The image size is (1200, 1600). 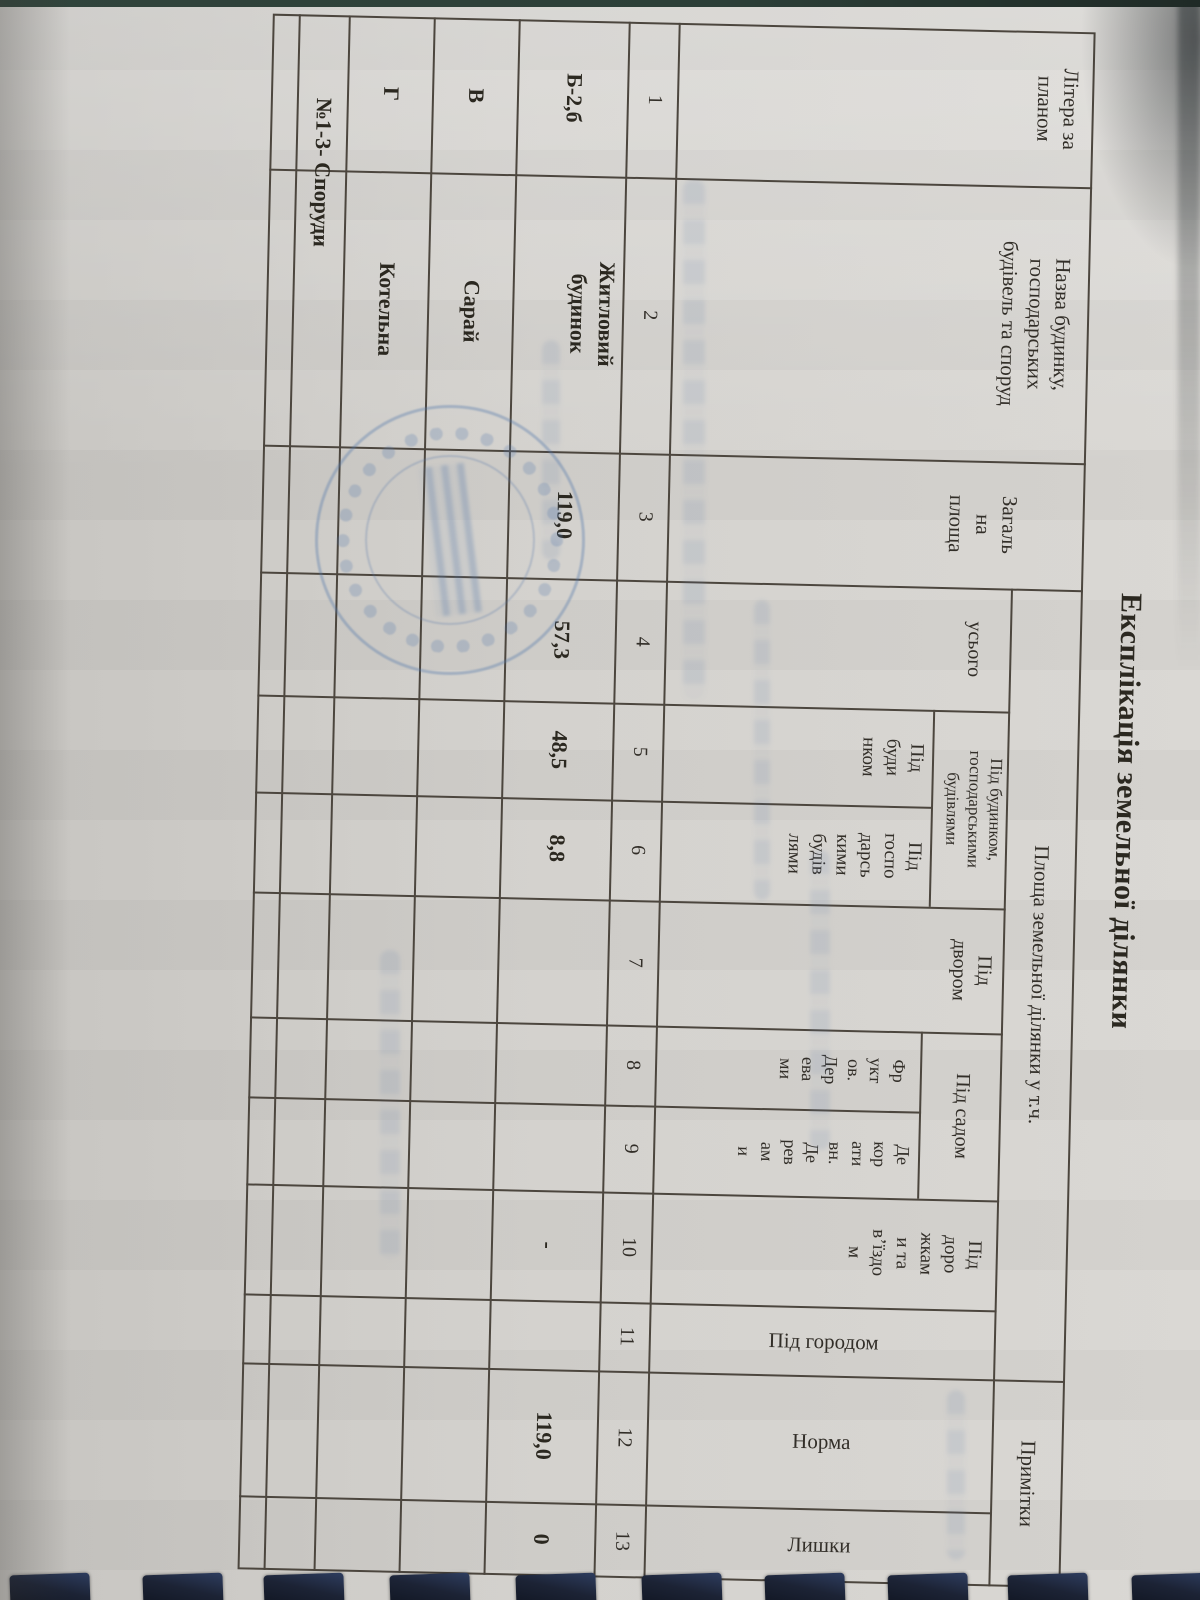 I want to click on table-row-2-cell-letter: Г, so click(x=392, y=94).